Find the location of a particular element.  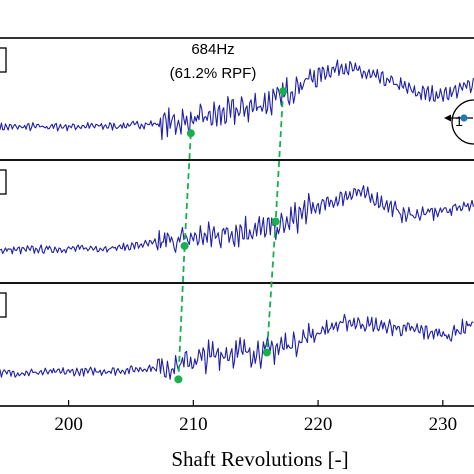

marker-links is located at coordinates (231, 235).